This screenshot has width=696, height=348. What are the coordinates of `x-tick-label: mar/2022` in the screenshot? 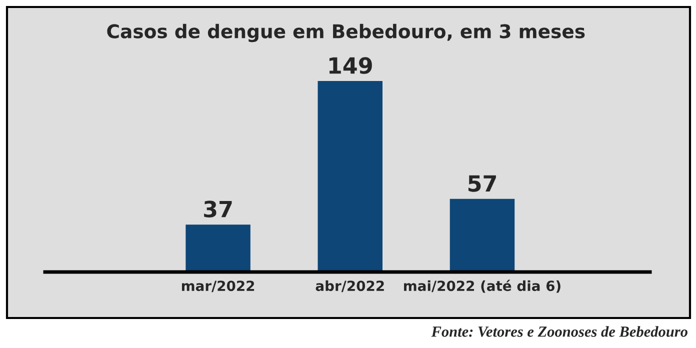 It's located at (218, 286).